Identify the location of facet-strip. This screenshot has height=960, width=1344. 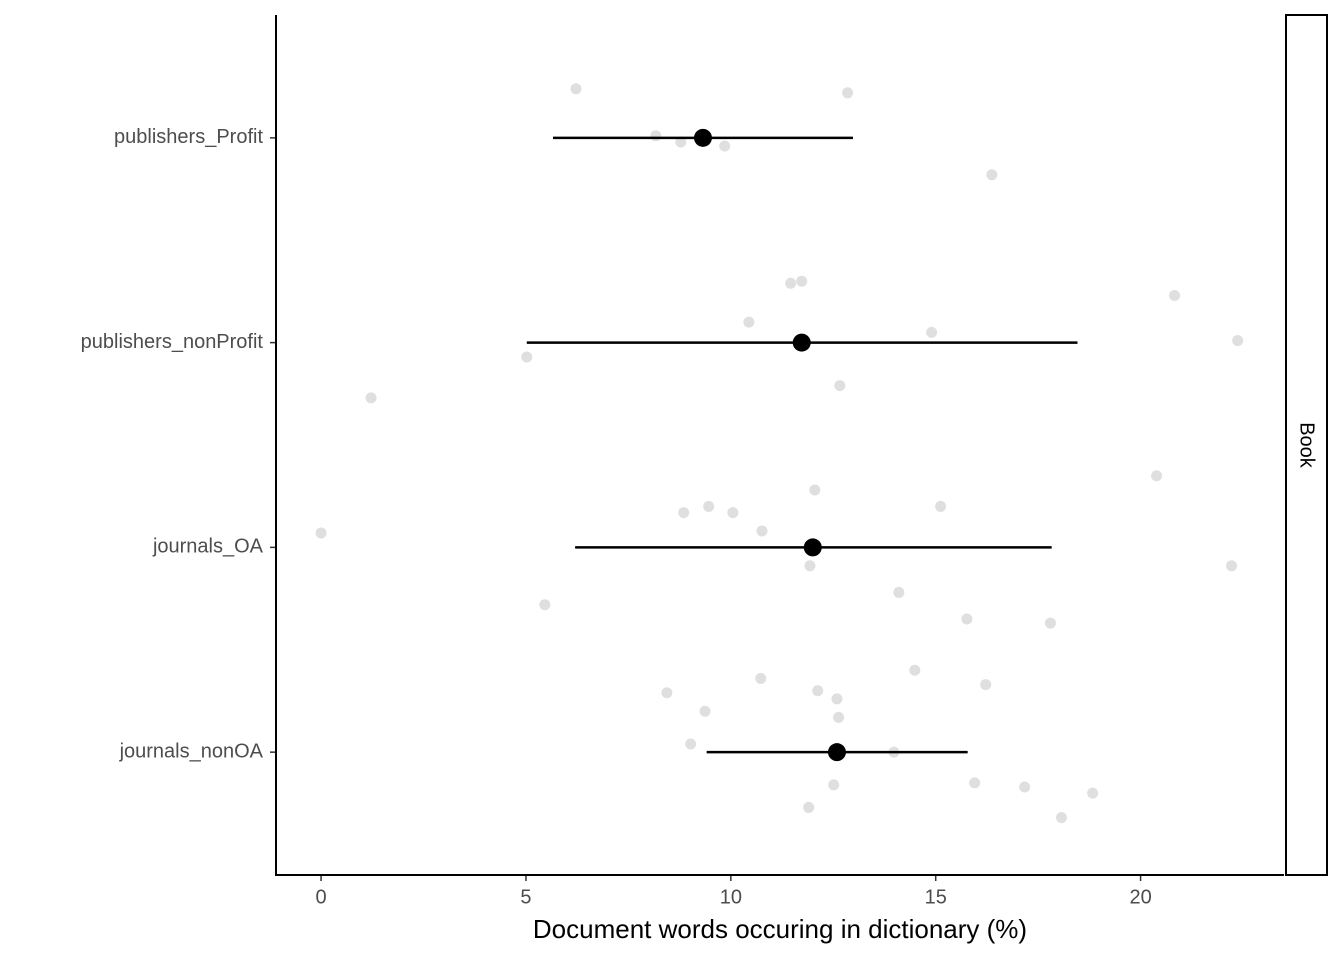
(1306, 445).